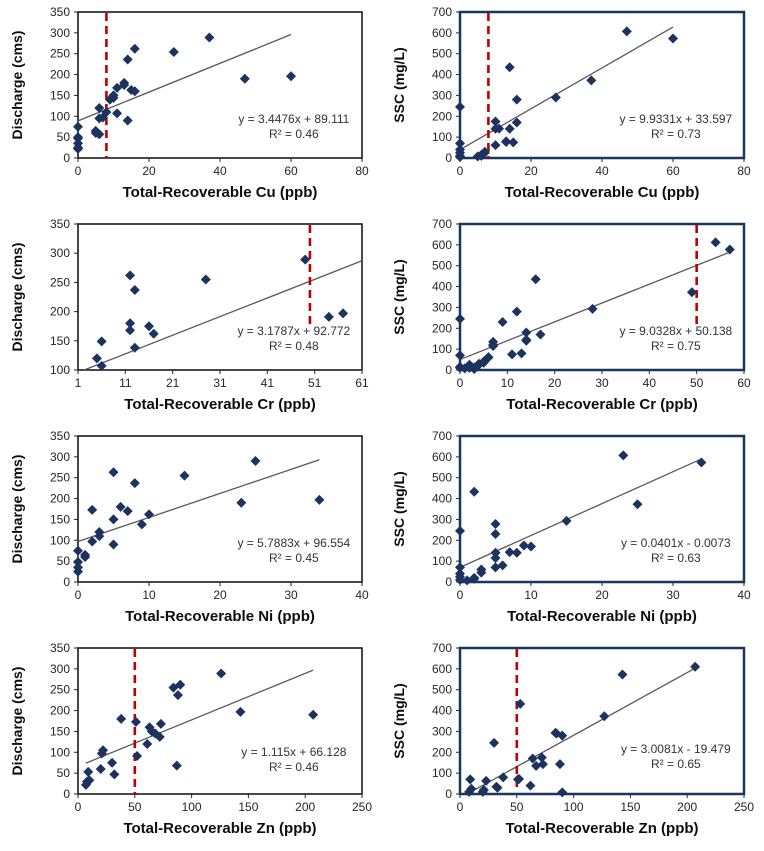 Image resolution: width=764 pixels, height=851 pixels. What do you see at coordinates (293, 331) in the screenshot?
I see `svg-text: y = 3.1787x + 92.772` at bounding box center [293, 331].